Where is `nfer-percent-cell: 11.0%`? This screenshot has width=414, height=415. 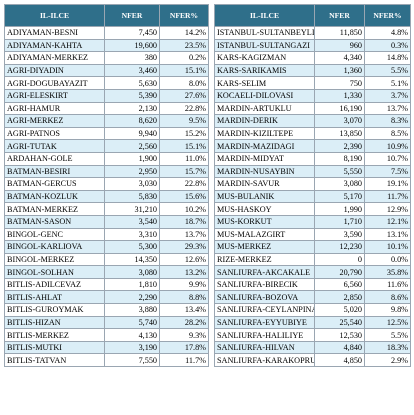 nfer-percent-cell: 11.0% is located at coordinates (184, 158).